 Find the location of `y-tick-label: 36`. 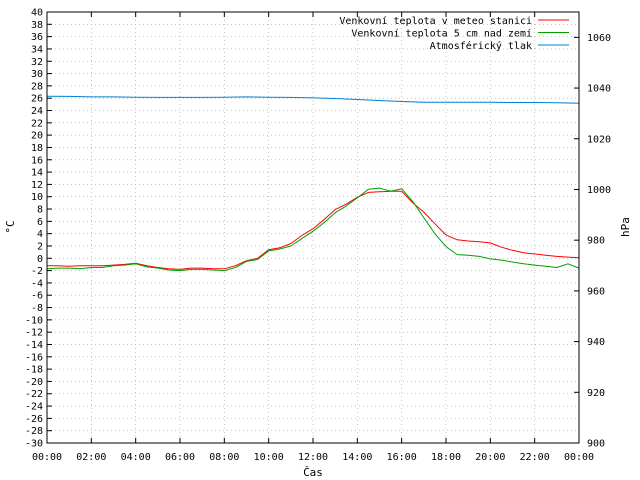

y-tick-label: 36 is located at coordinates (37, 37).